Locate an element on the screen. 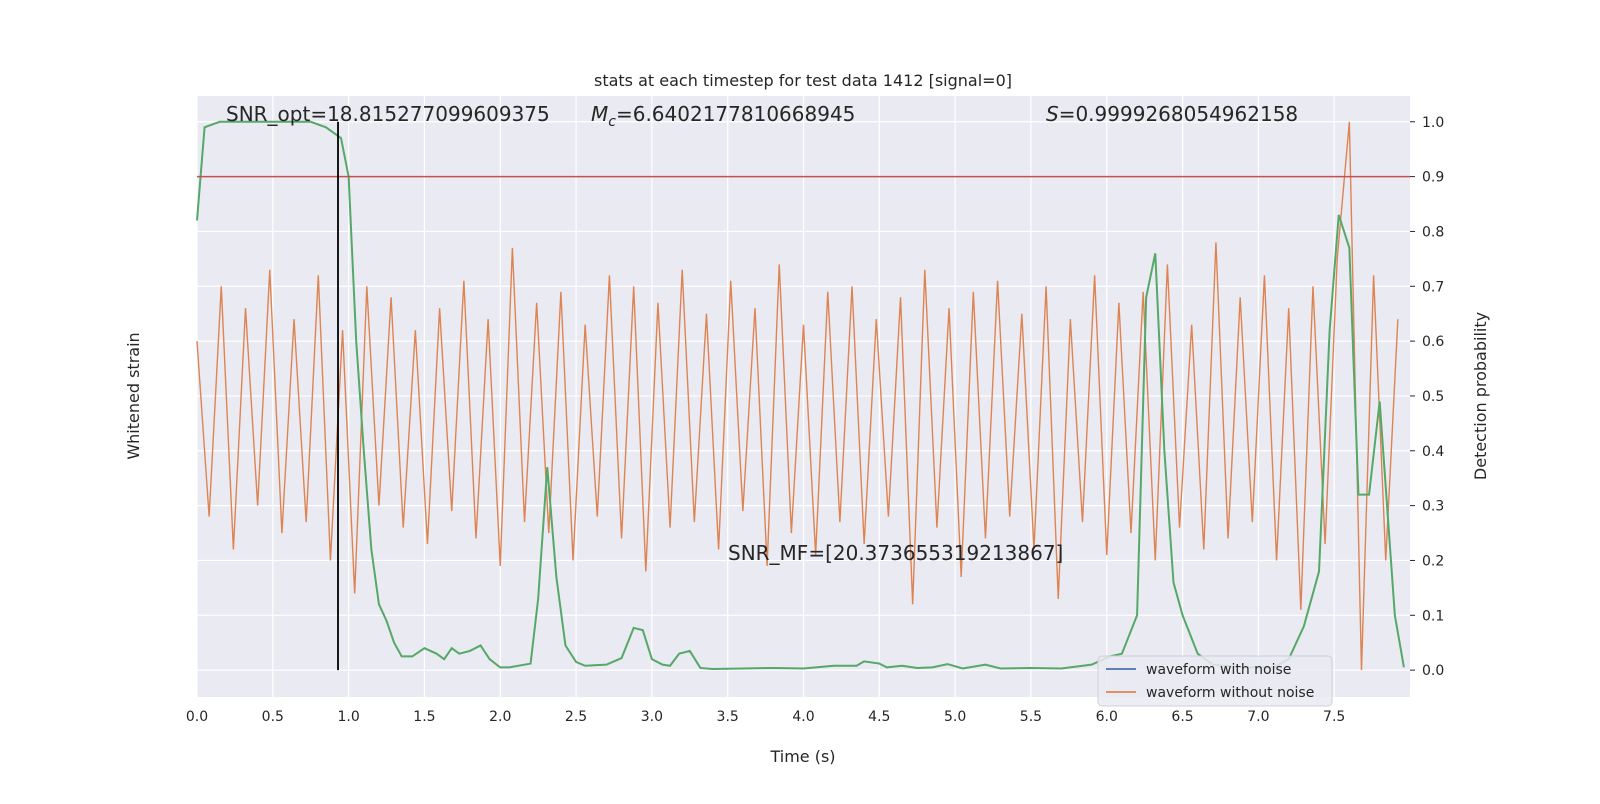 The width and height of the screenshot is (1600, 804). x-tick-label: 7.0 is located at coordinates (1258, 717).